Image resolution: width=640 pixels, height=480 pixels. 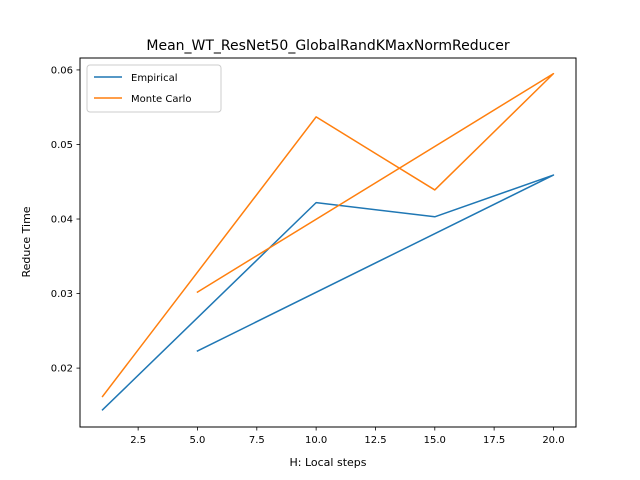 I want to click on x-tick-label: 15.0, so click(x=435, y=440).